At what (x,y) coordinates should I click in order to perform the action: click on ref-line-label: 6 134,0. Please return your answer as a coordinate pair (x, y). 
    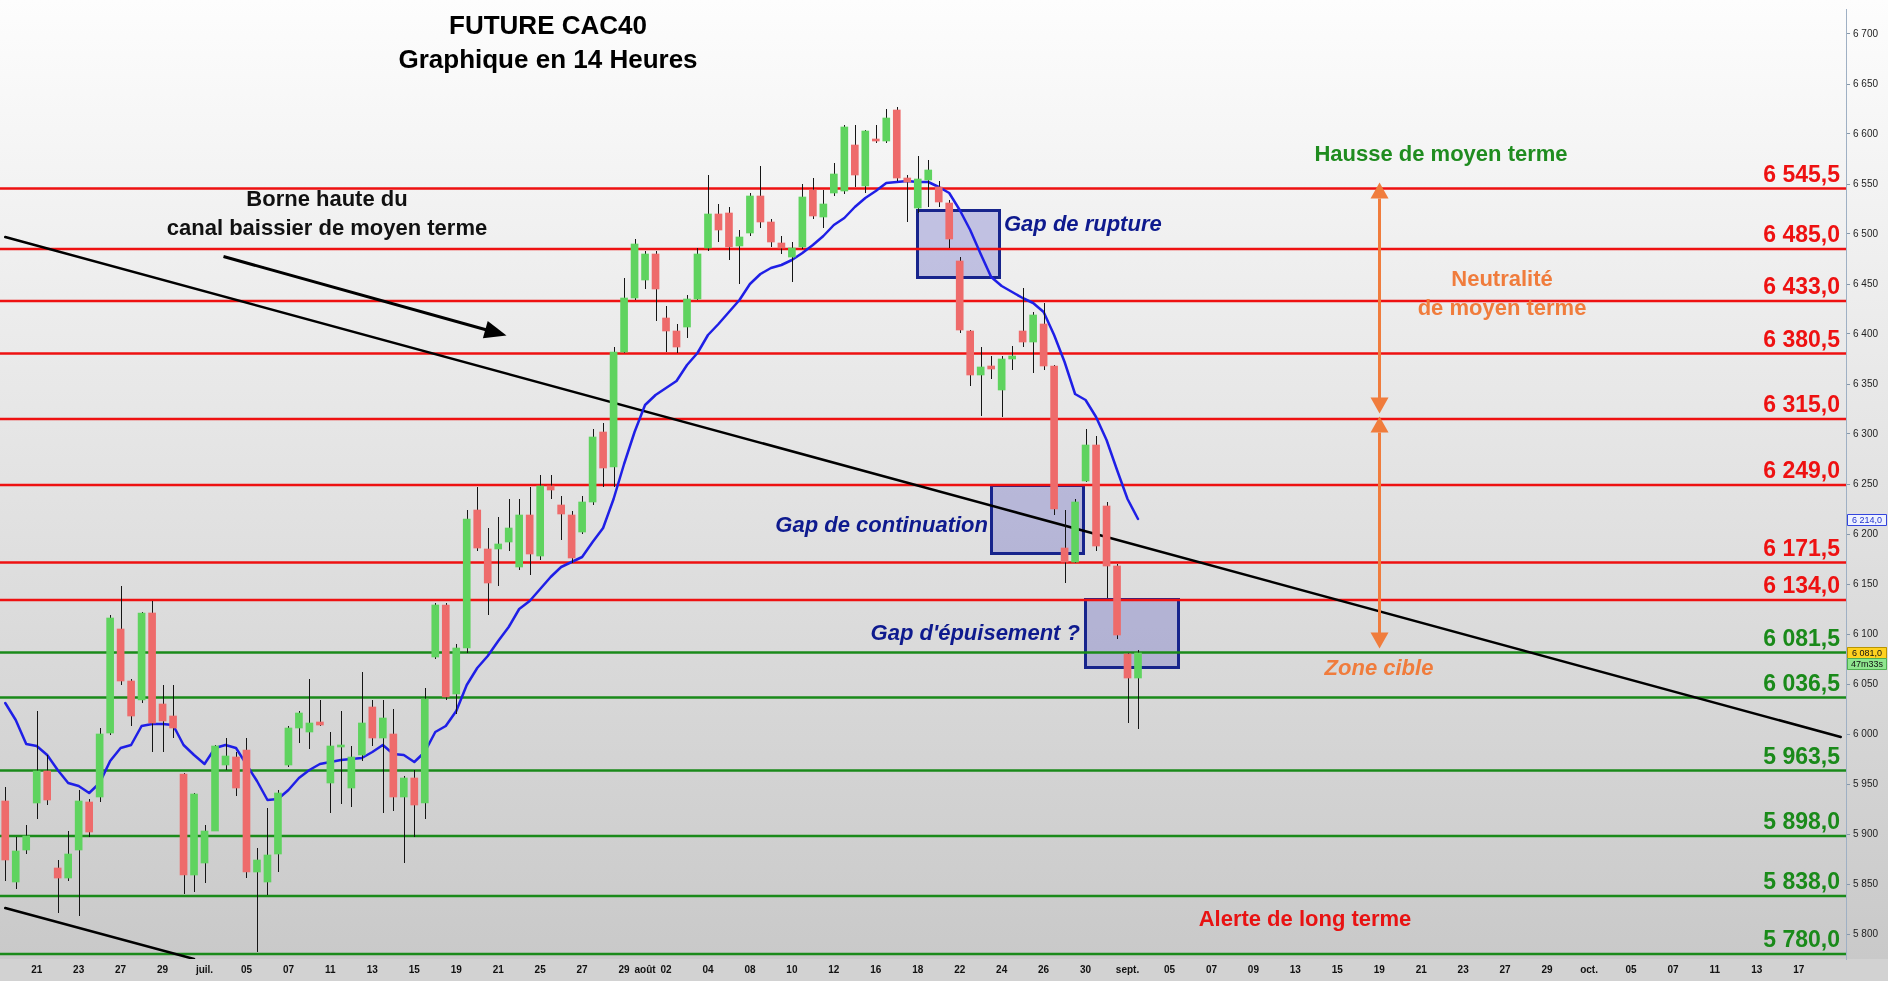
    Looking at the image, I should click on (1801, 585).